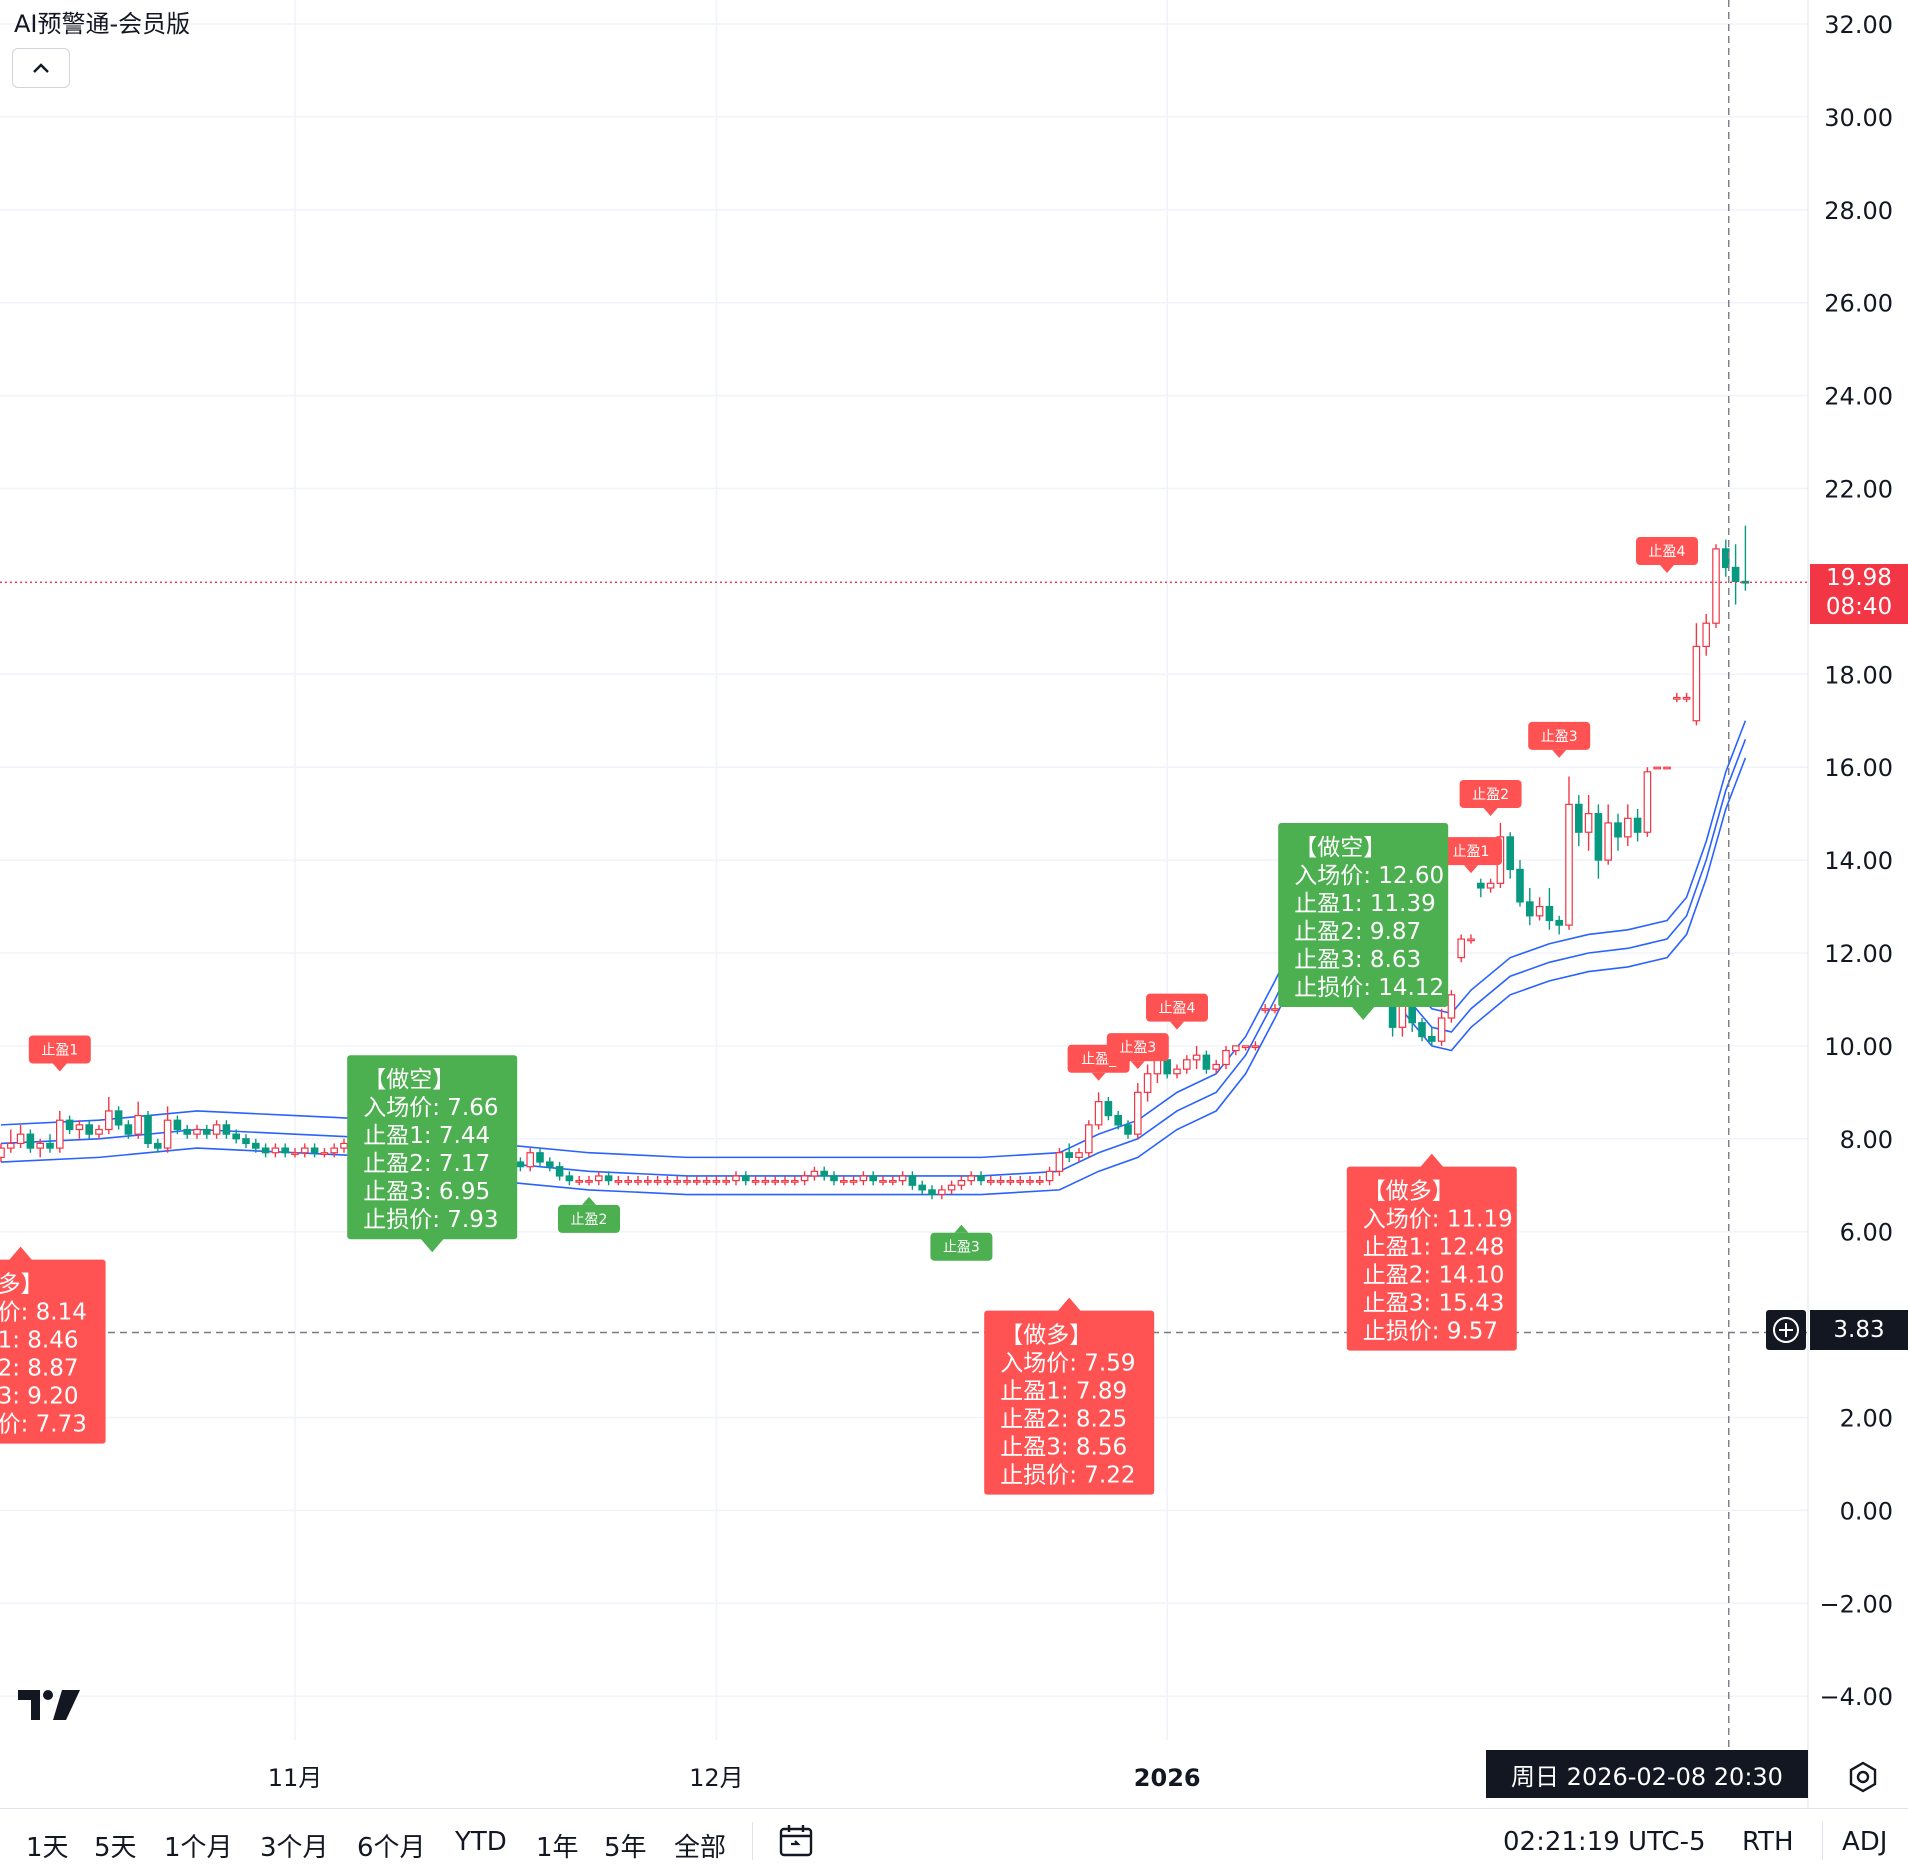  What do you see at coordinates (625, 1848) in the screenshot?
I see `range-5y-button: 5年` at bounding box center [625, 1848].